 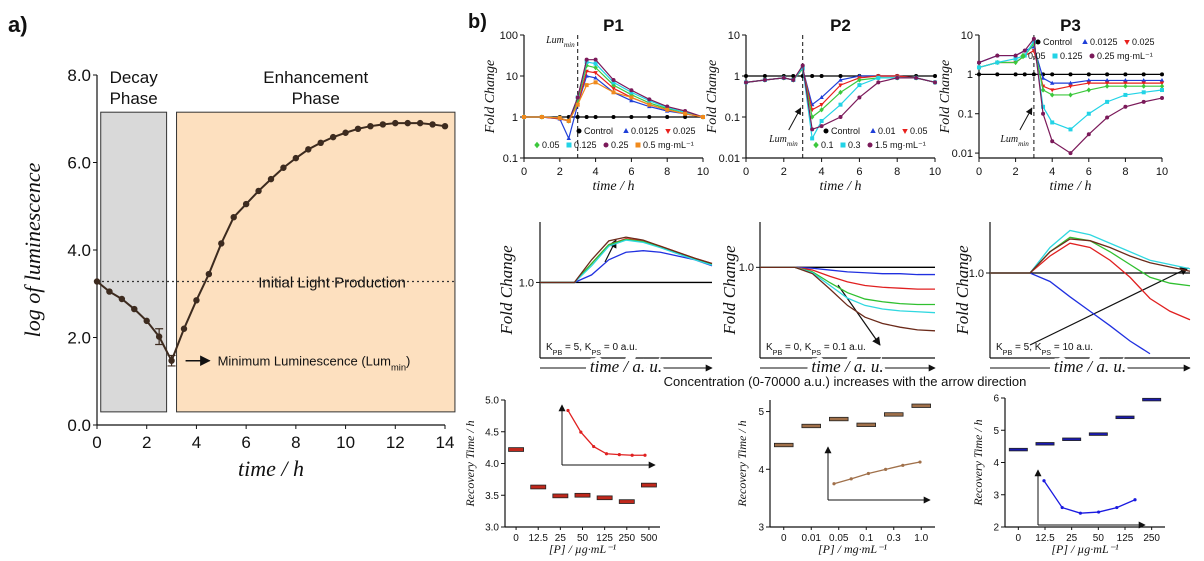 I want to click on x-tick-label: 0, so click(x=524, y=172).